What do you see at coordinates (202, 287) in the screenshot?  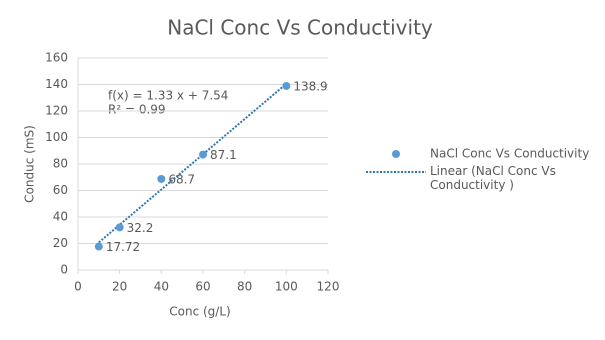 I see `x-tick-label: 60` at bounding box center [202, 287].